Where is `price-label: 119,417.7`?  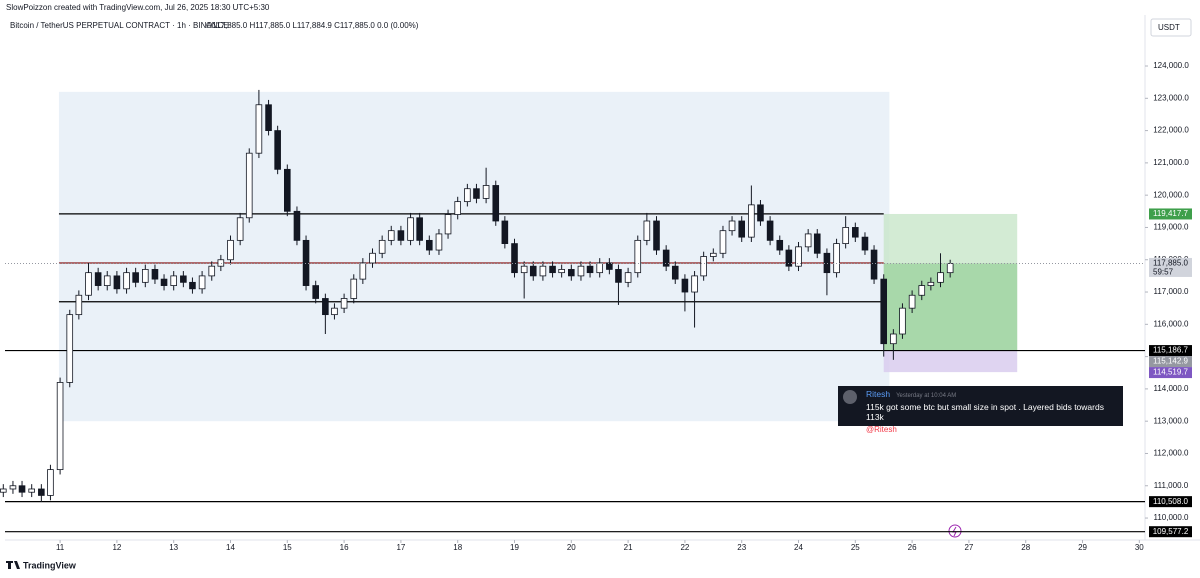
price-label: 119,417.7 is located at coordinates (1171, 213).